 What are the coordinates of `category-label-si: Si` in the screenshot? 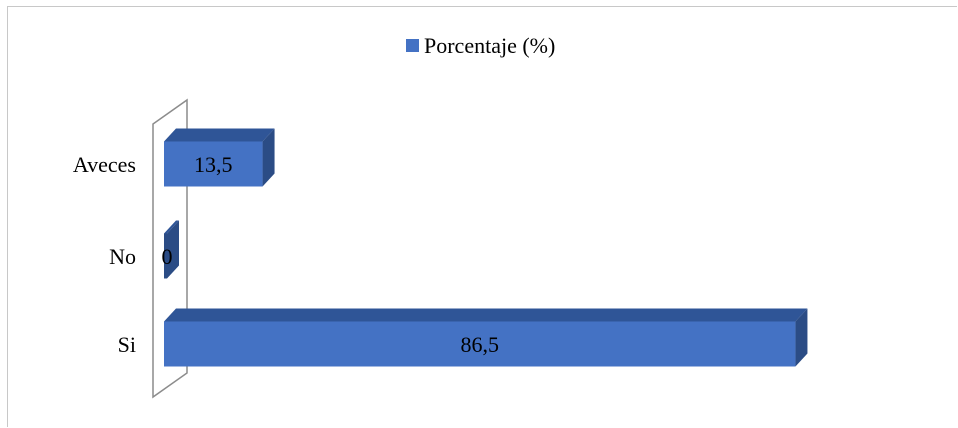 It's located at (127, 344).